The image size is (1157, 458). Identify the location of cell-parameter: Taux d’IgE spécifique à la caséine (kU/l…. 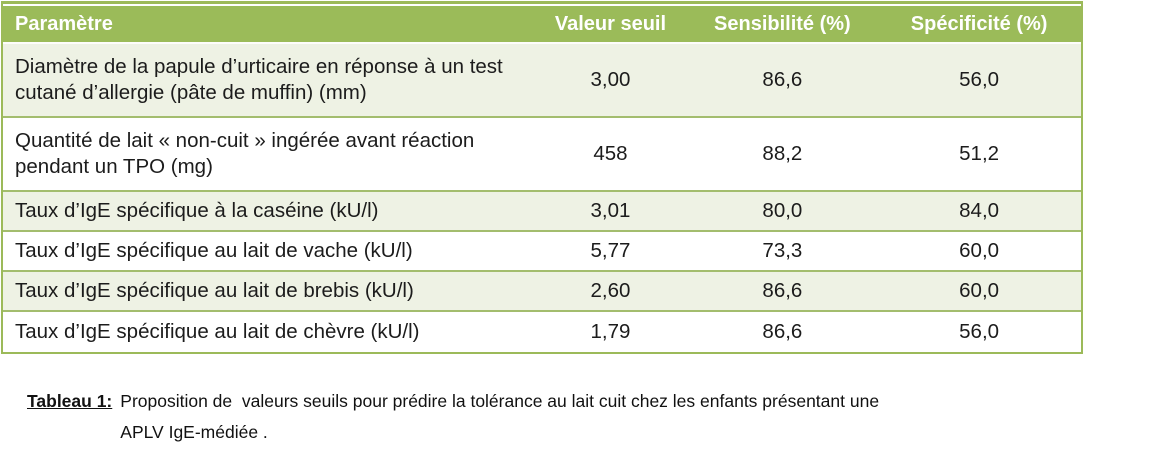
(268, 212).